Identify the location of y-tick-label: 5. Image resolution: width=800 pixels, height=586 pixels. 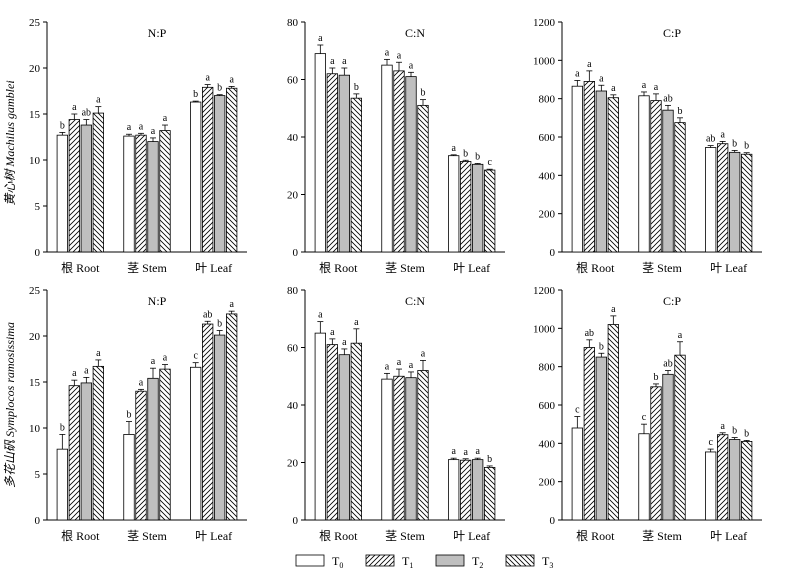
(38, 475).